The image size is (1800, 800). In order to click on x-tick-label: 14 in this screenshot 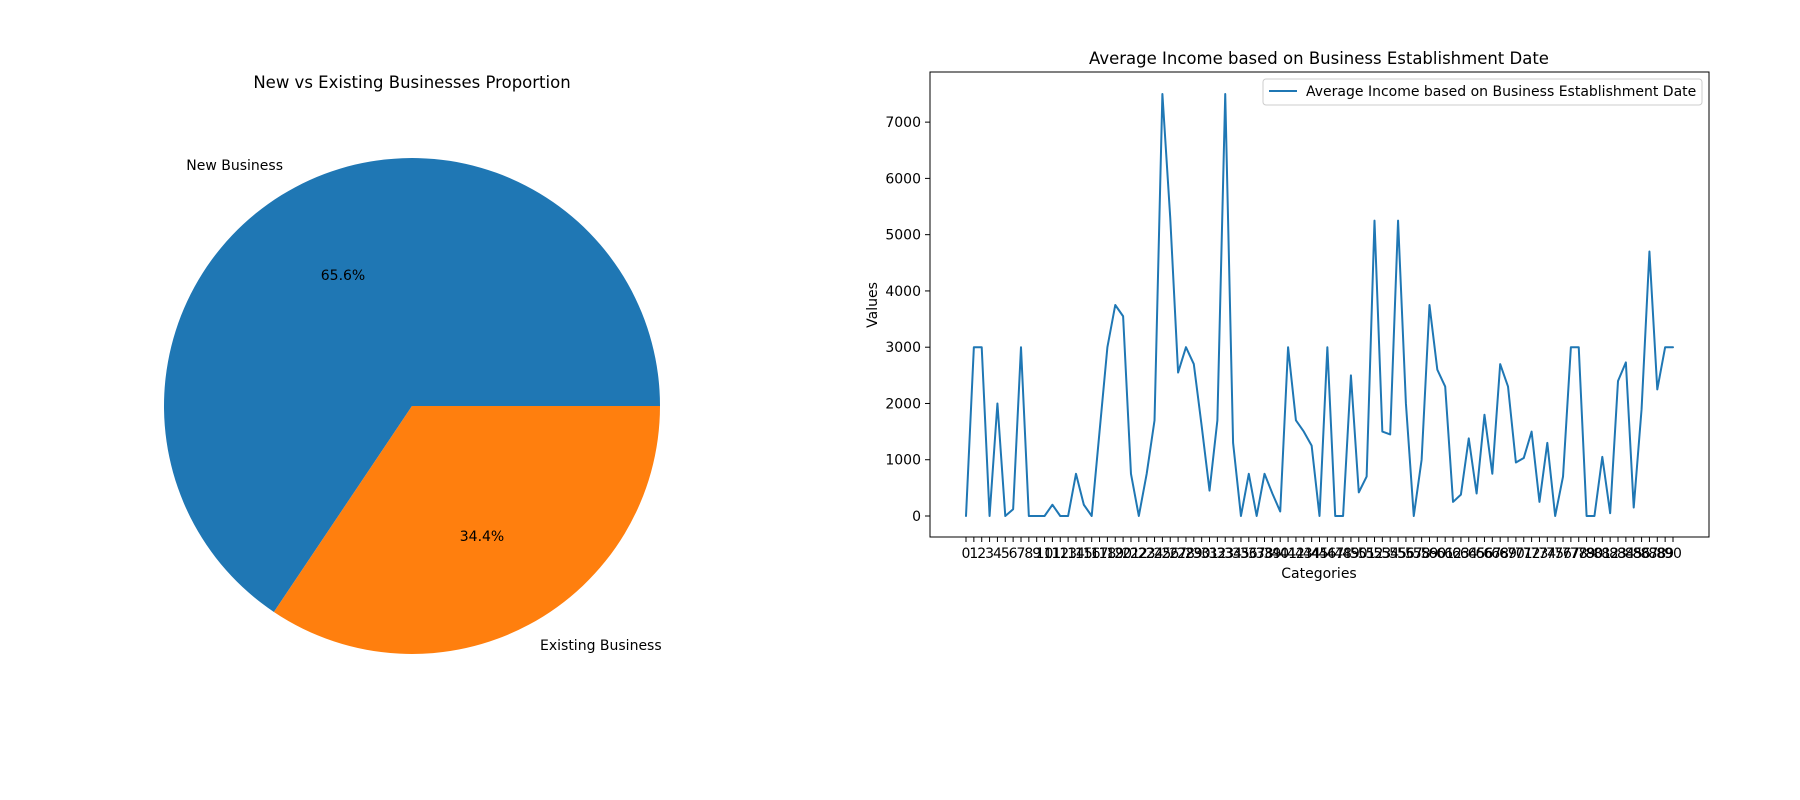, I will do `click(1076, 554)`.